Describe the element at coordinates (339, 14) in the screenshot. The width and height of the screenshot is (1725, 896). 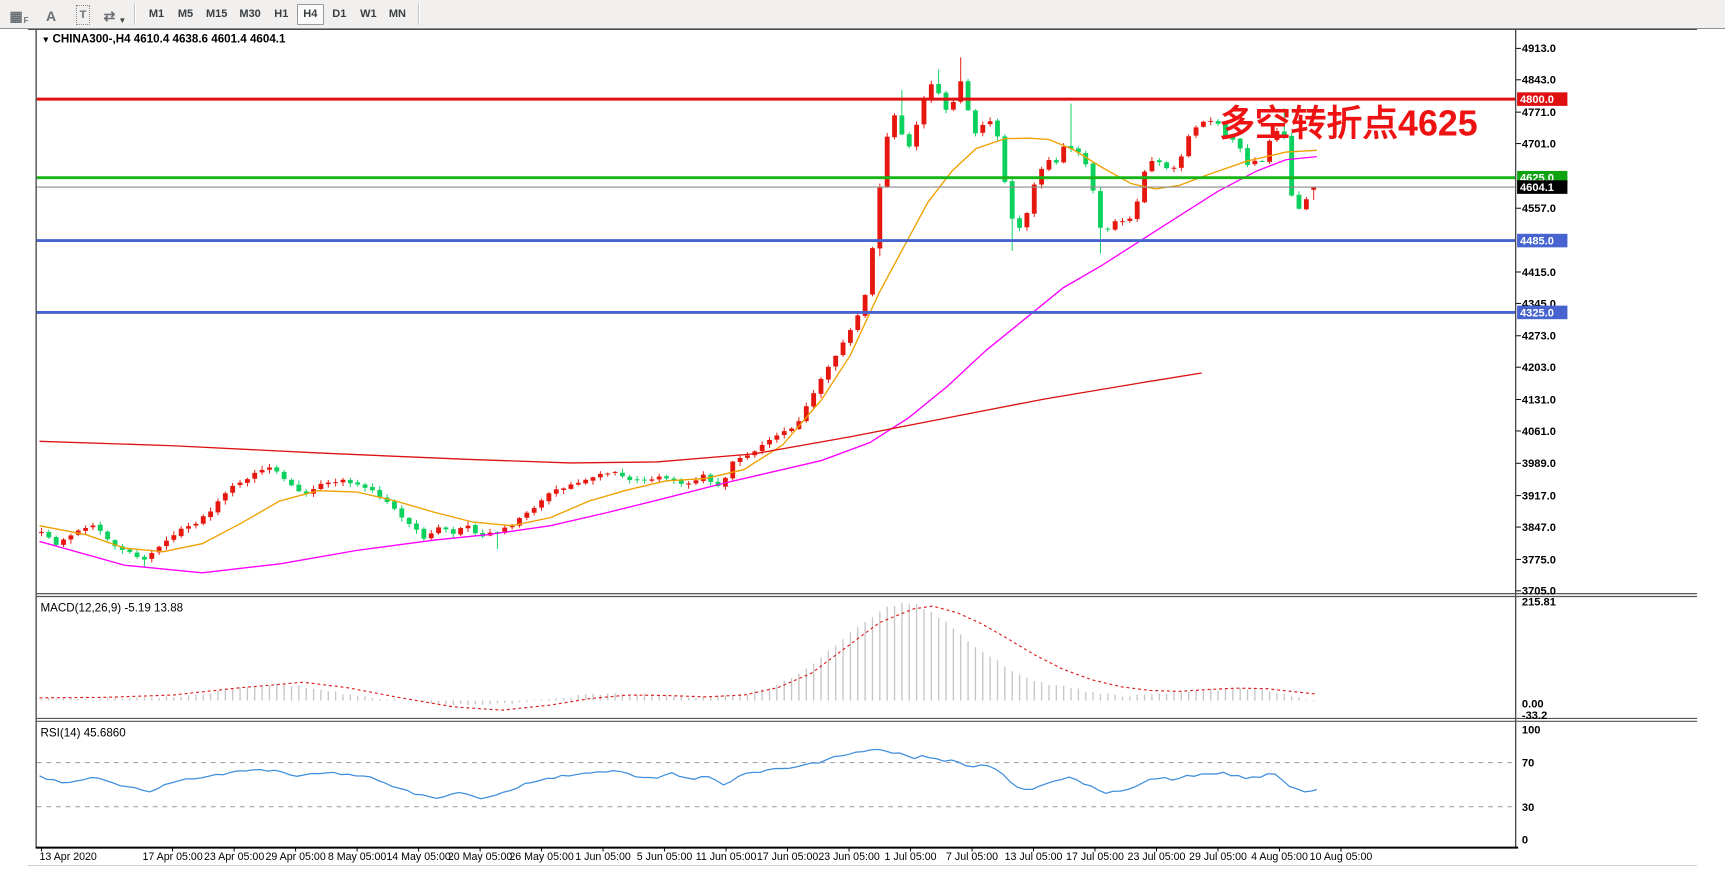
I see `timeframe-button-d1: D1` at that location.